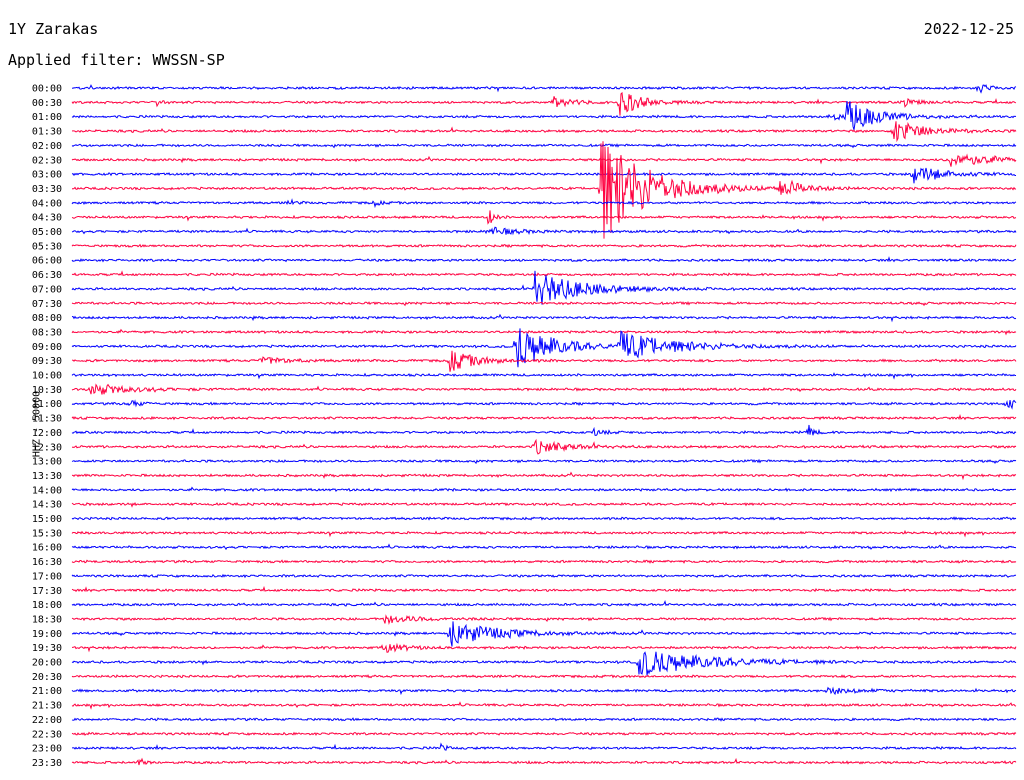 Image resolution: width=1024 pixels, height=780 pixels. What do you see at coordinates (47, 318) in the screenshot?
I see `time-tick-label: 08:00` at bounding box center [47, 318].